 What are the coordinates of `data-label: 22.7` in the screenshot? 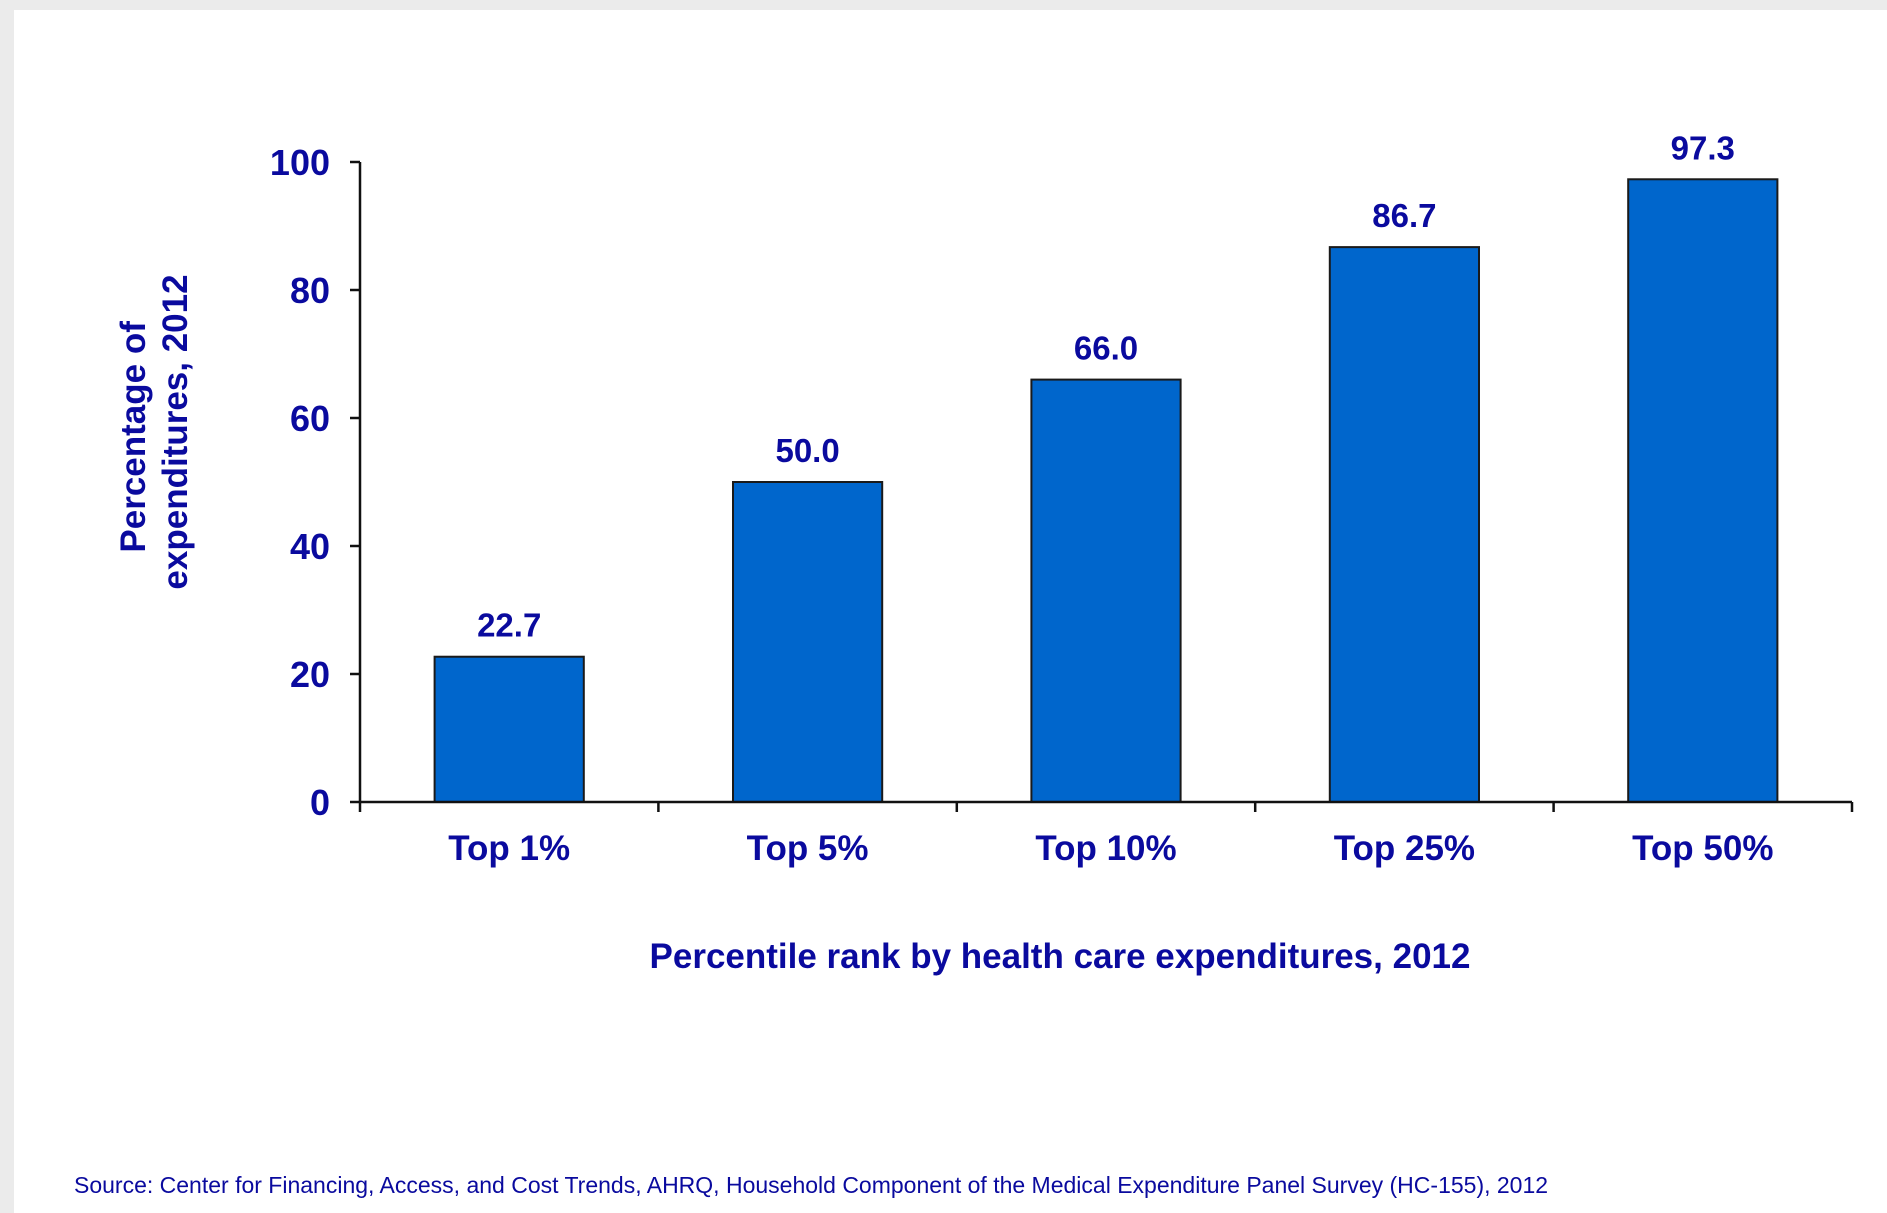 It's located at (509, 625).